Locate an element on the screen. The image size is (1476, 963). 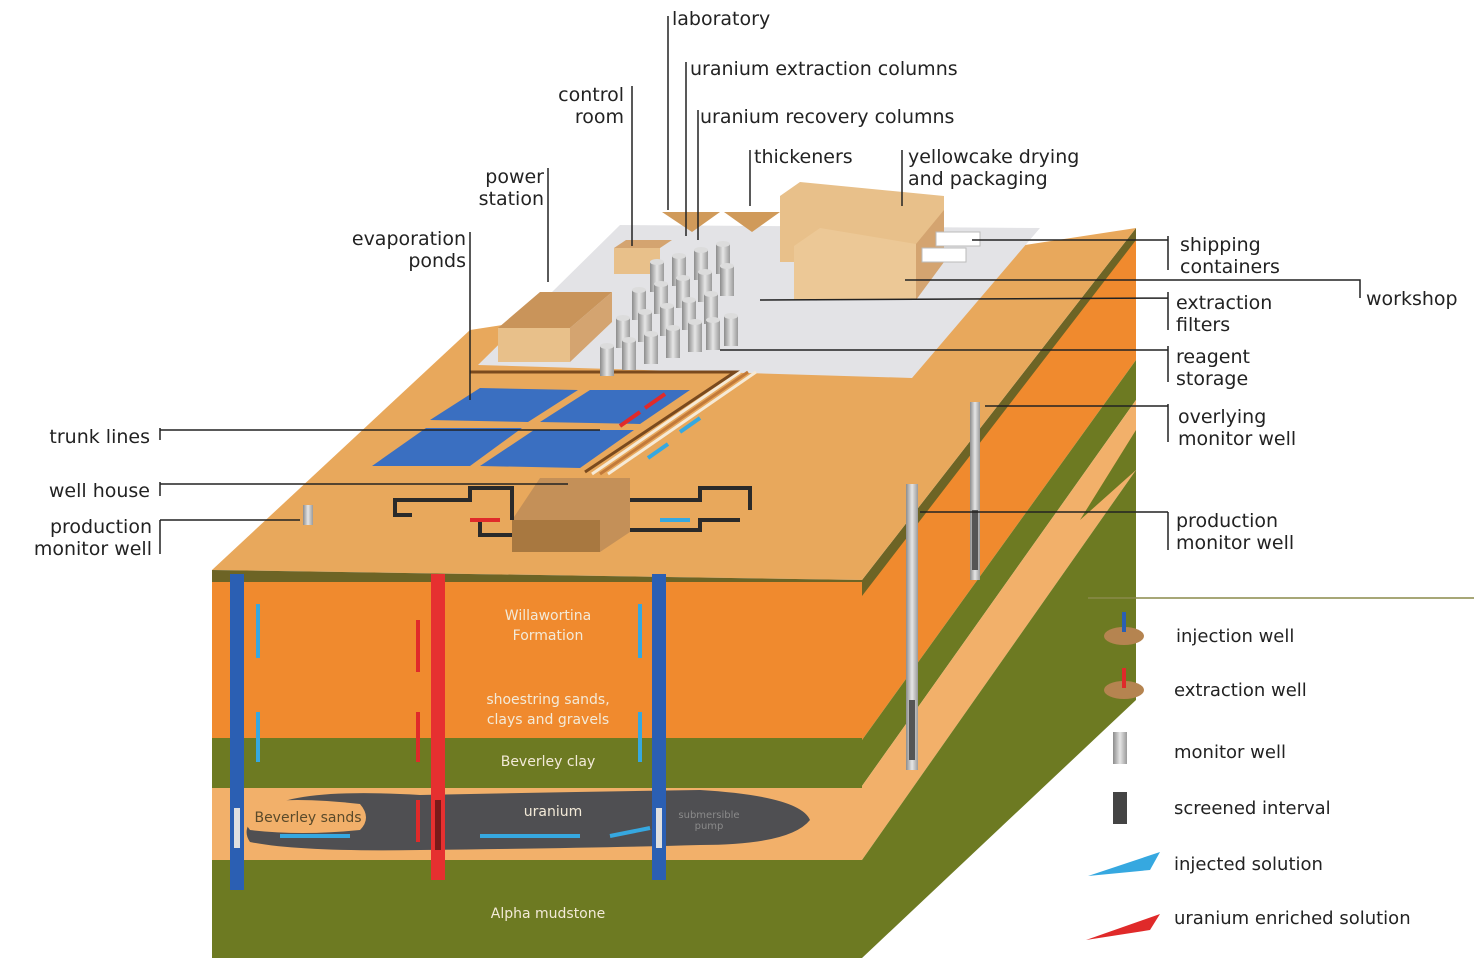
label-yellowcake-drying: yellowcake drying and packaging is located at coordinates (994, 168).